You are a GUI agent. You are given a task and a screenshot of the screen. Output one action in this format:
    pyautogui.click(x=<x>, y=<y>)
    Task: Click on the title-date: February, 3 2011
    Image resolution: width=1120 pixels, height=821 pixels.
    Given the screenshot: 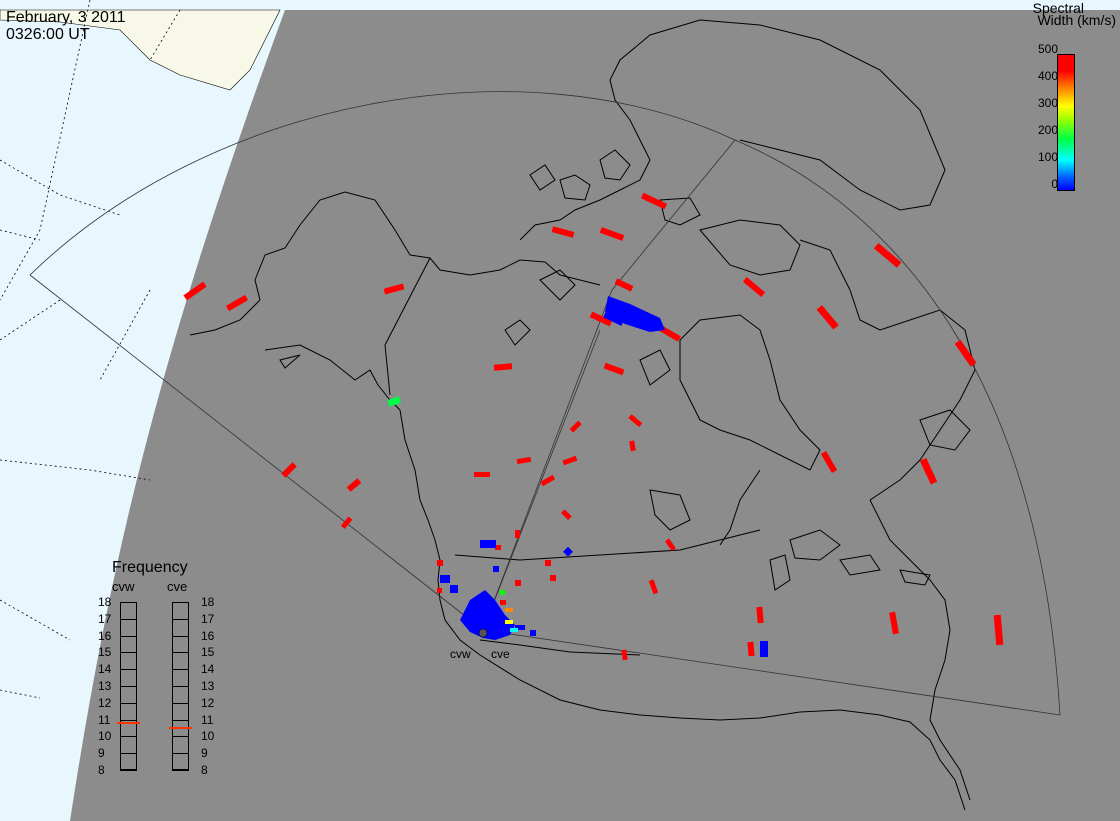 What is the action you would take?
    pyautogui.click(x=66, y=17)
    